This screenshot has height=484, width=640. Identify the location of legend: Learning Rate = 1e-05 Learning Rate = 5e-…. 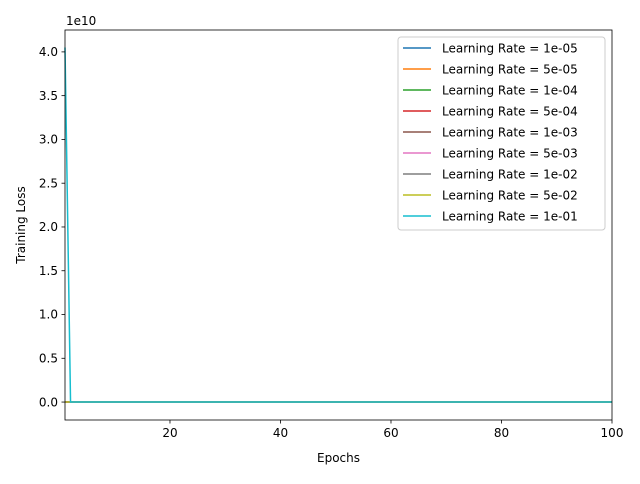
(501, 133).